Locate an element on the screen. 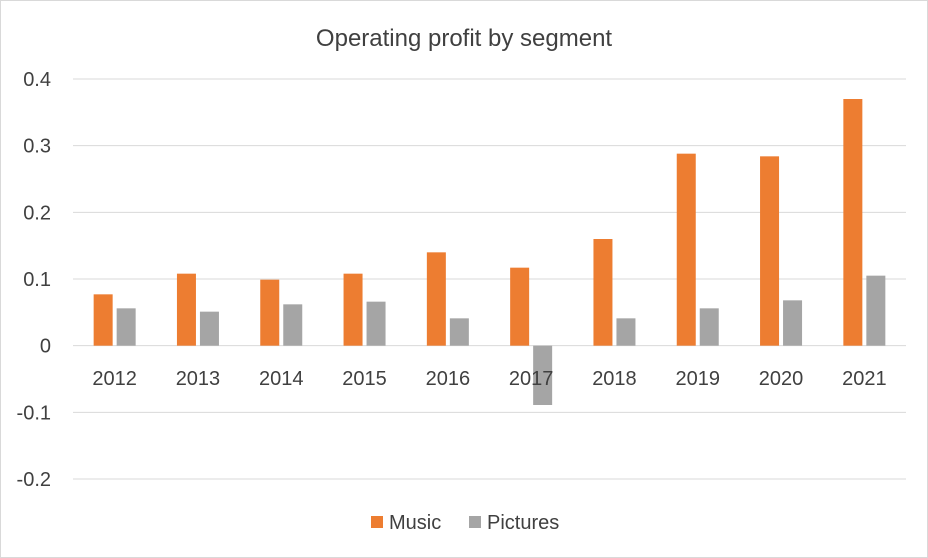 This screenshot has height=558, width=928. y-tick-label: 0.1 is located at coordinates (37, 280).